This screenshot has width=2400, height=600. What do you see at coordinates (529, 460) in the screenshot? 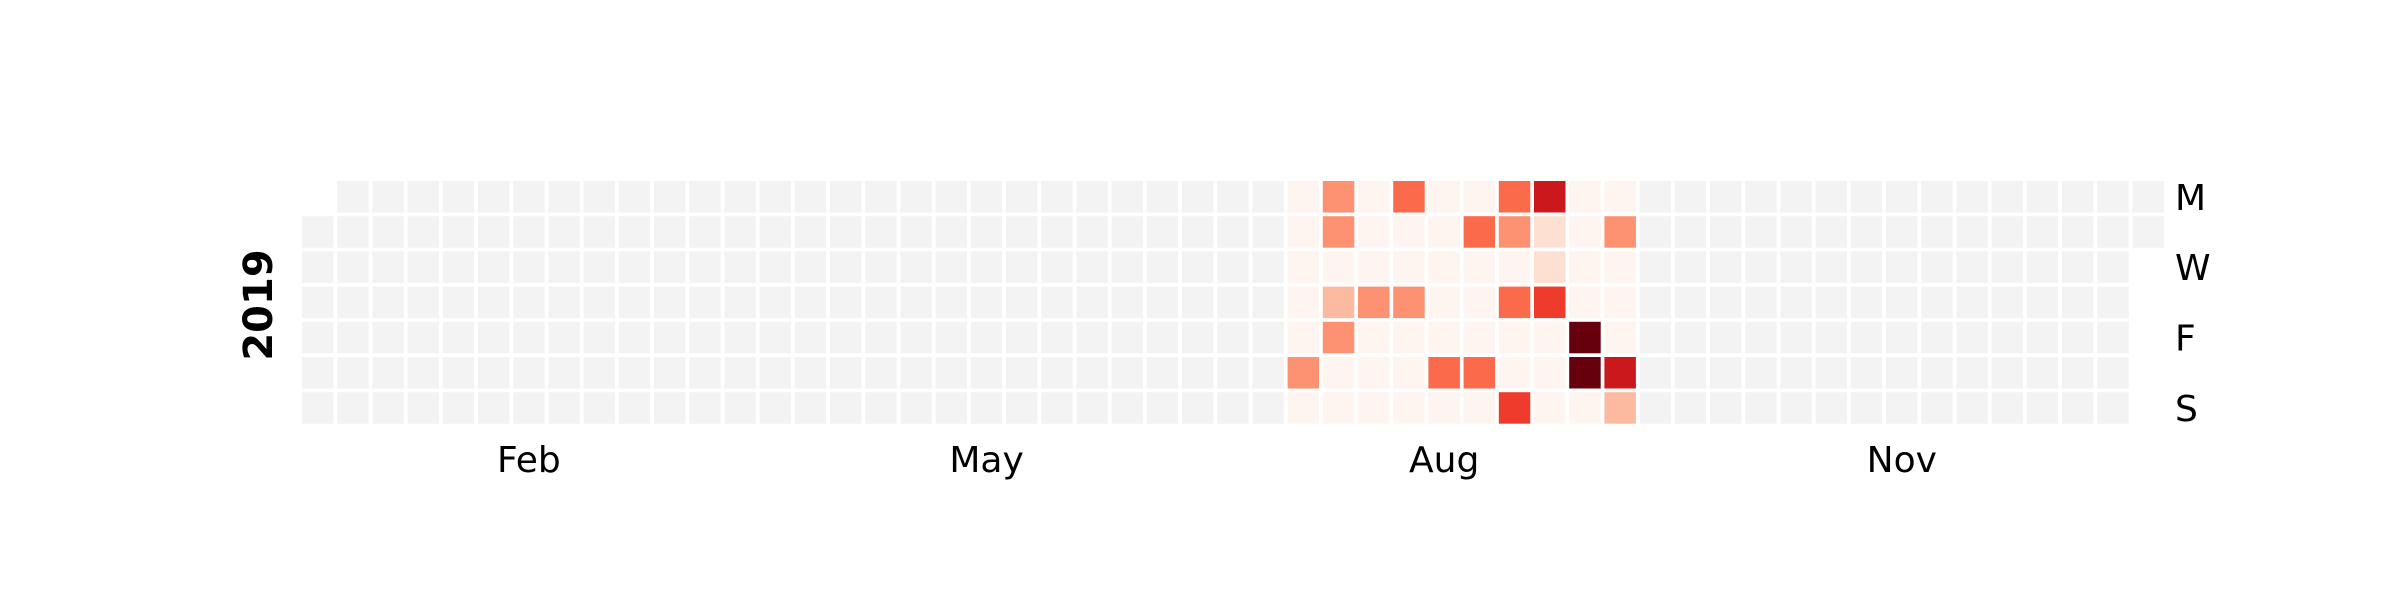
I see `month-label: Feb` at bounding box center [529, 460].